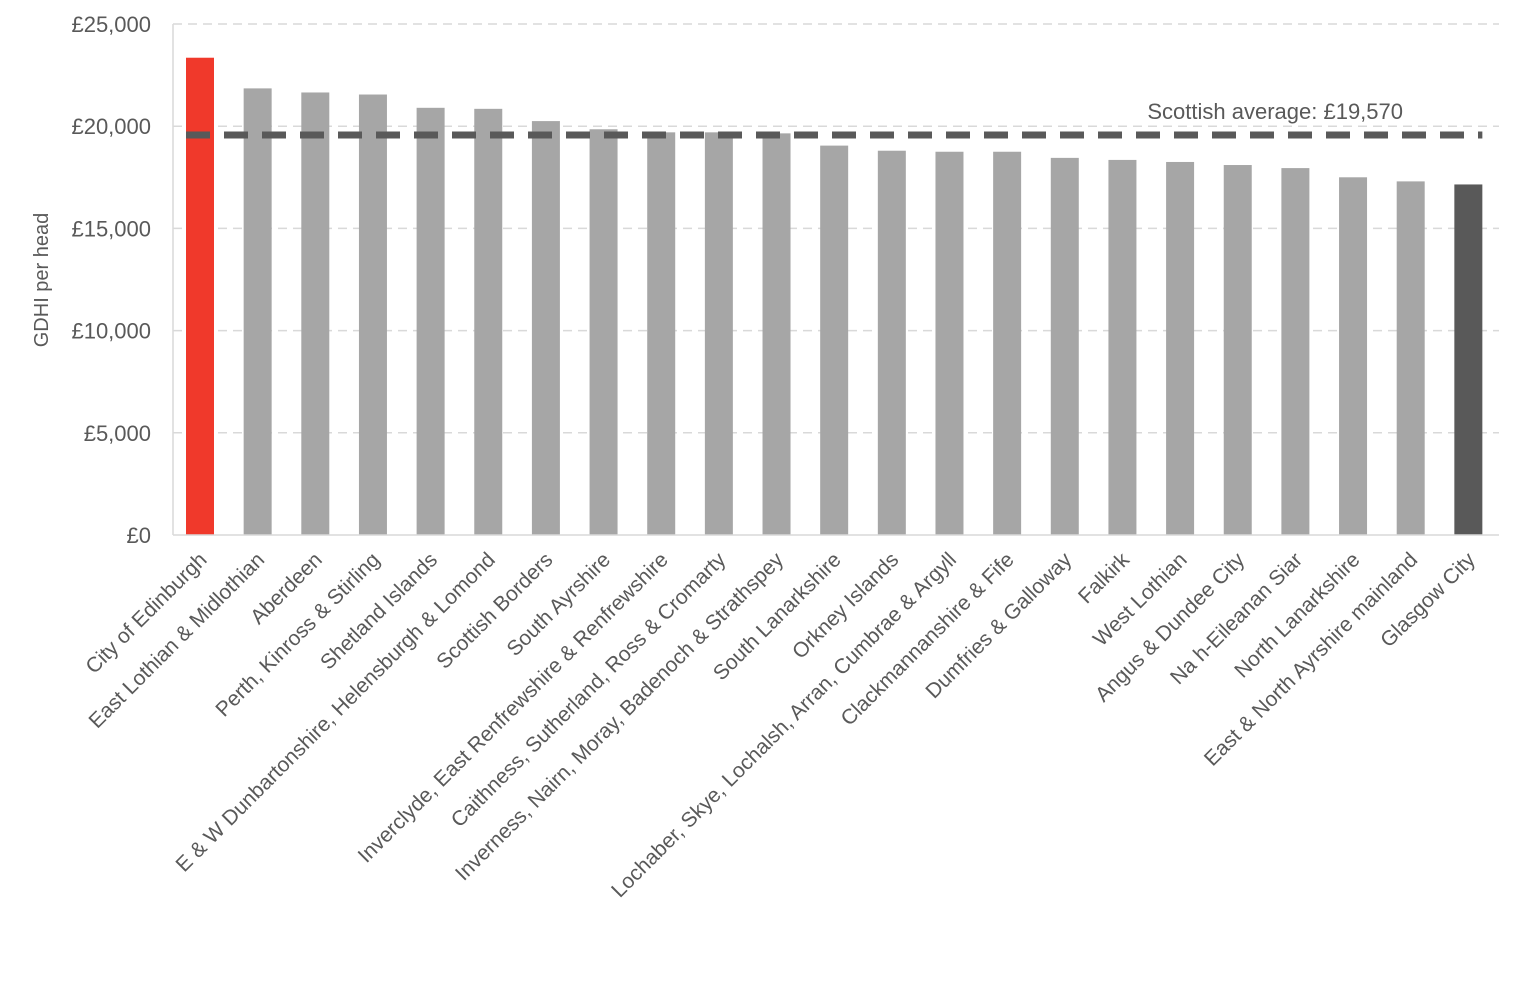 The height and width of the screenshot is (994, 1523). What do you see at coordinates (111, 228) in the screenshot?
I see `y-tick-label: £15,000` at bounding box center [111, 228].